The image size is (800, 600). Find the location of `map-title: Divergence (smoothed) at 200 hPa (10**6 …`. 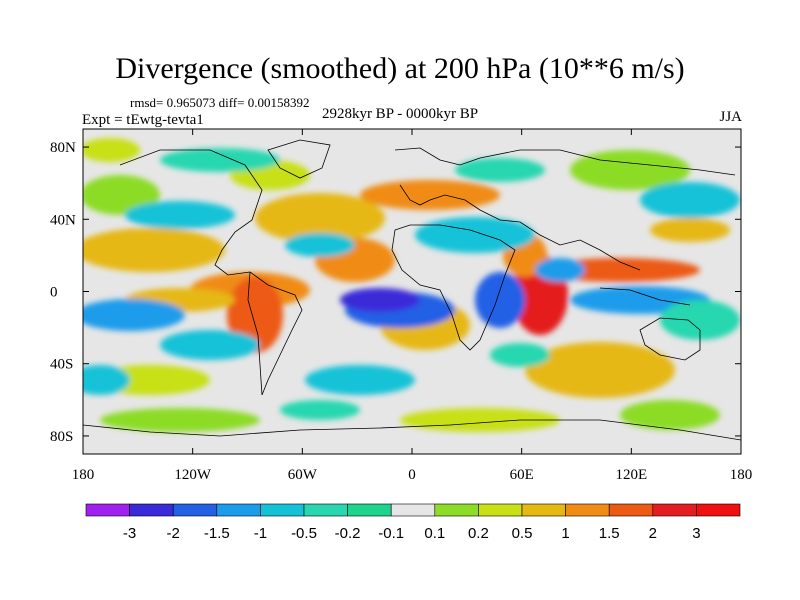

map-title: Divergence (smoothed) at 200 hPa (10**6 … is located at coordinates (400, 68).